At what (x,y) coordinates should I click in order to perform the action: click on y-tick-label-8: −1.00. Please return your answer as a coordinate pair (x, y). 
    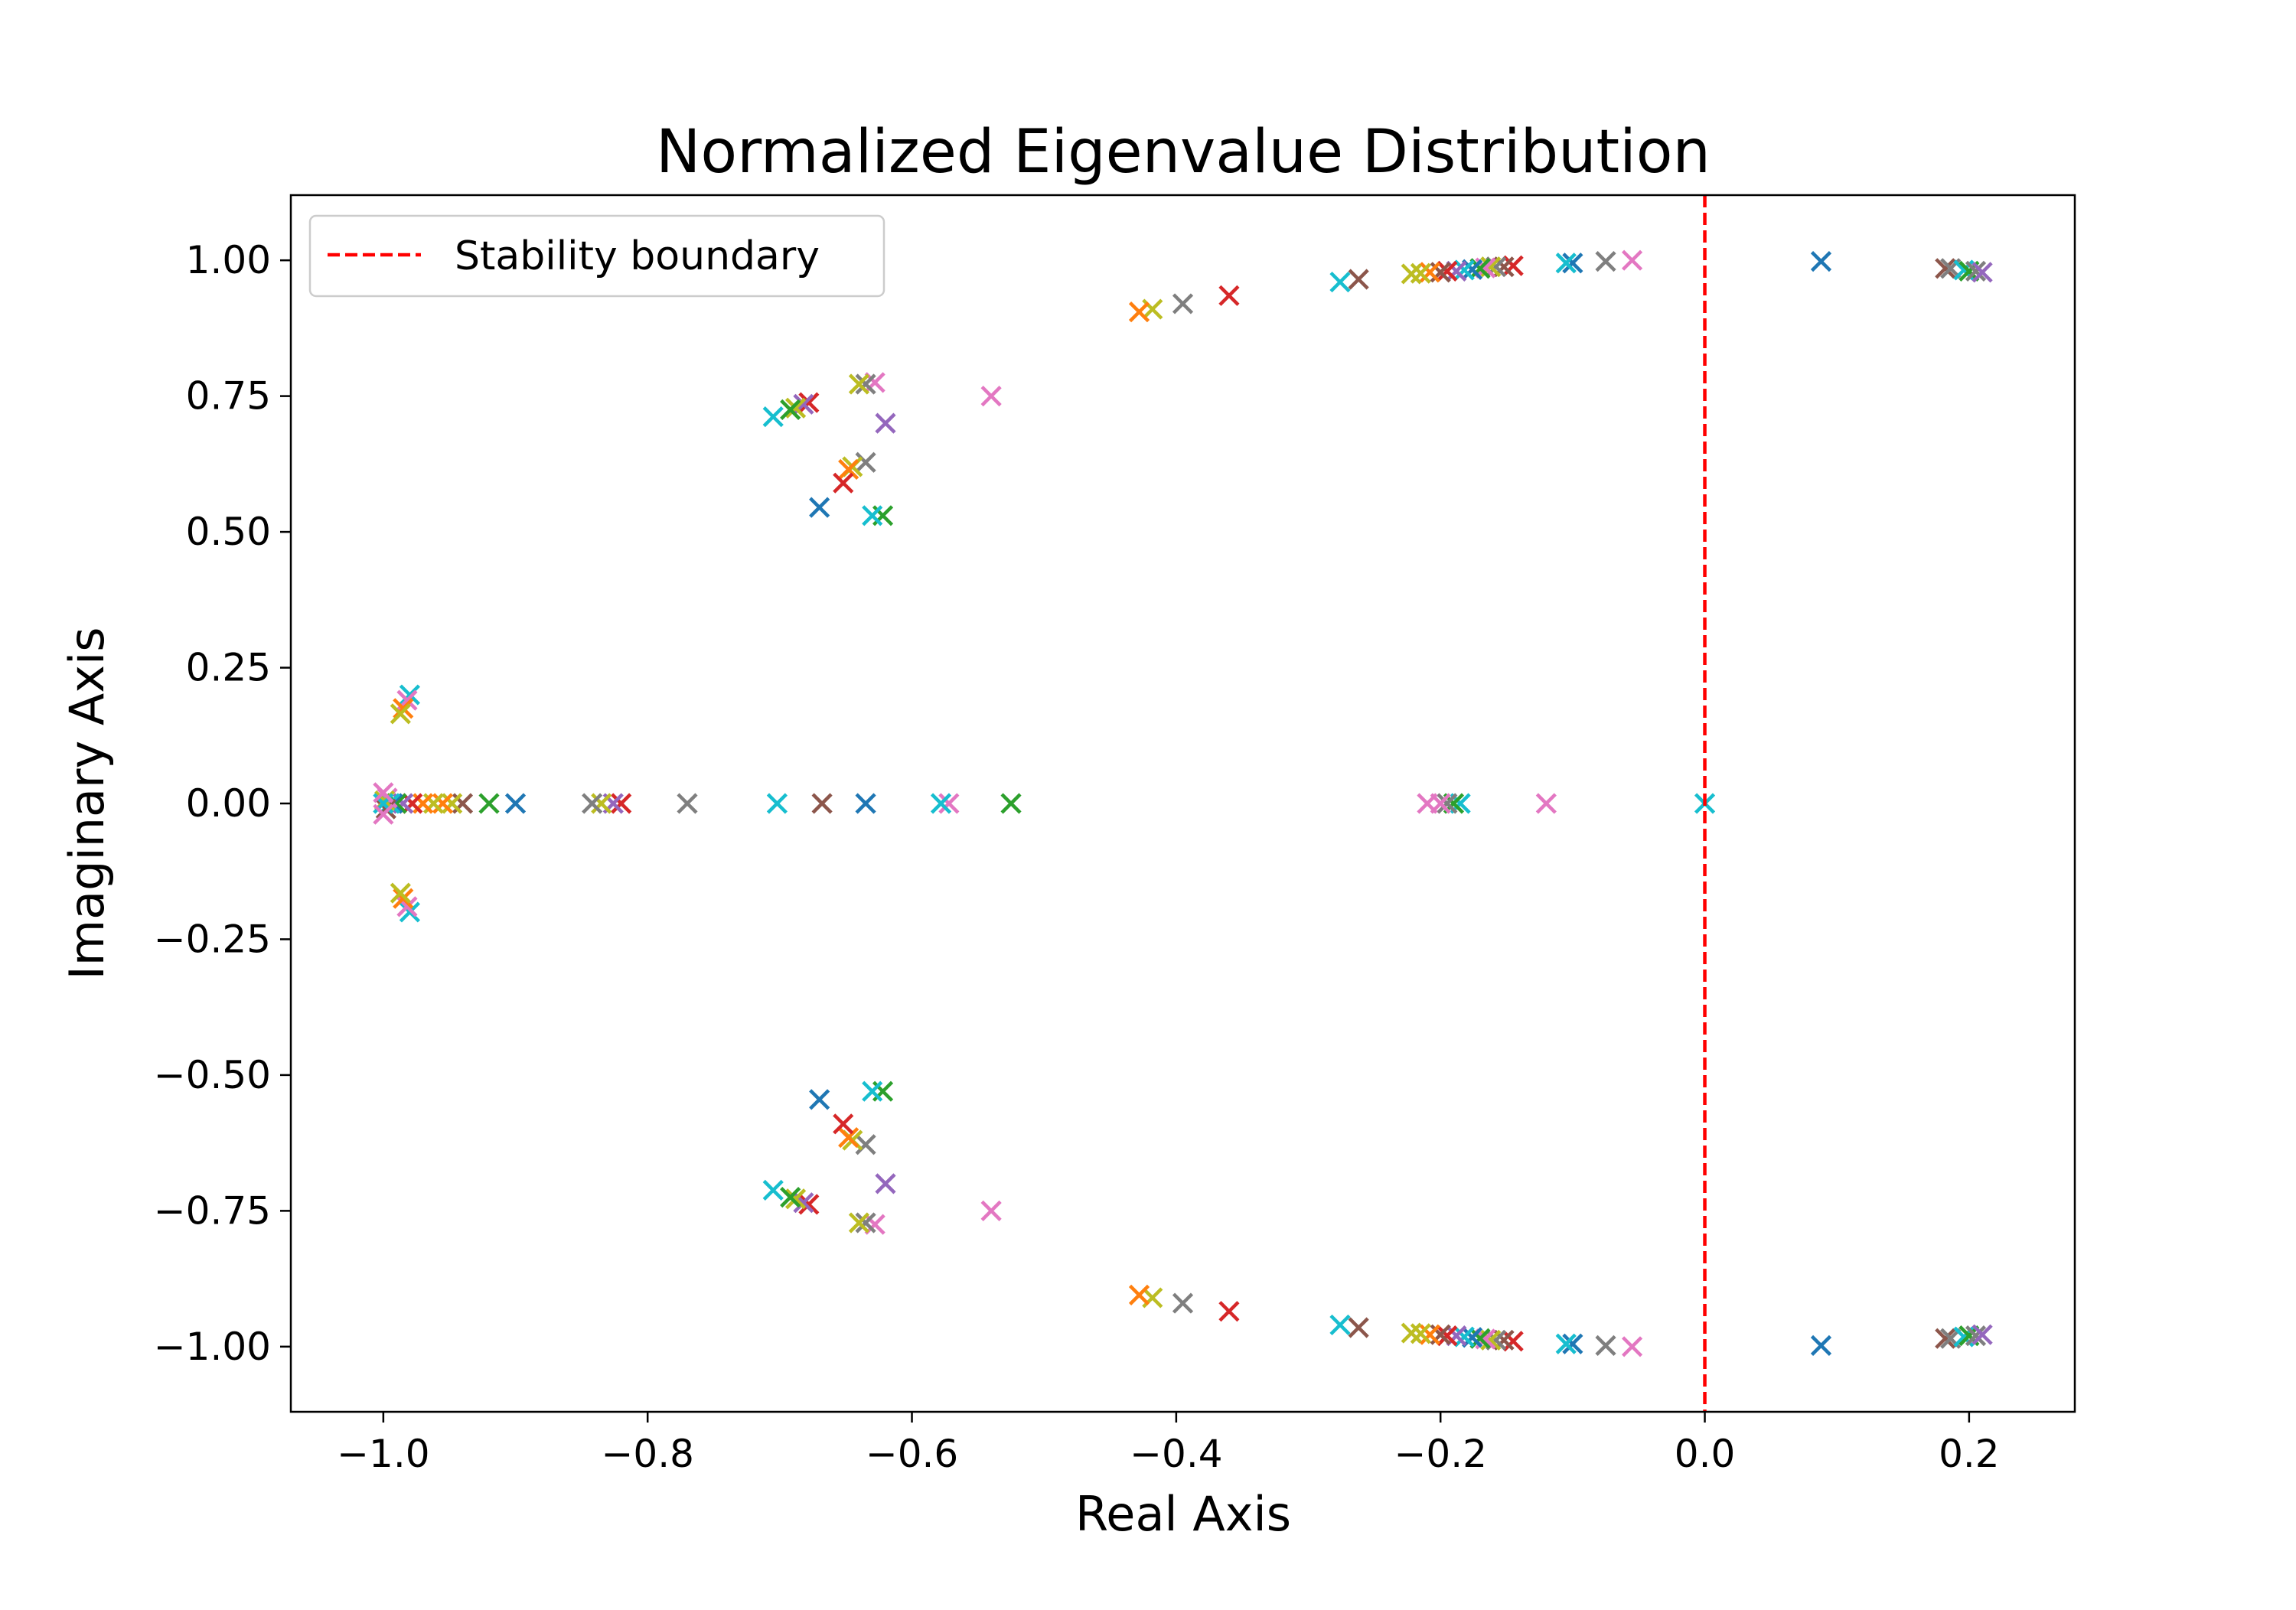
    Looking at the image, I should click on (212, 1347).